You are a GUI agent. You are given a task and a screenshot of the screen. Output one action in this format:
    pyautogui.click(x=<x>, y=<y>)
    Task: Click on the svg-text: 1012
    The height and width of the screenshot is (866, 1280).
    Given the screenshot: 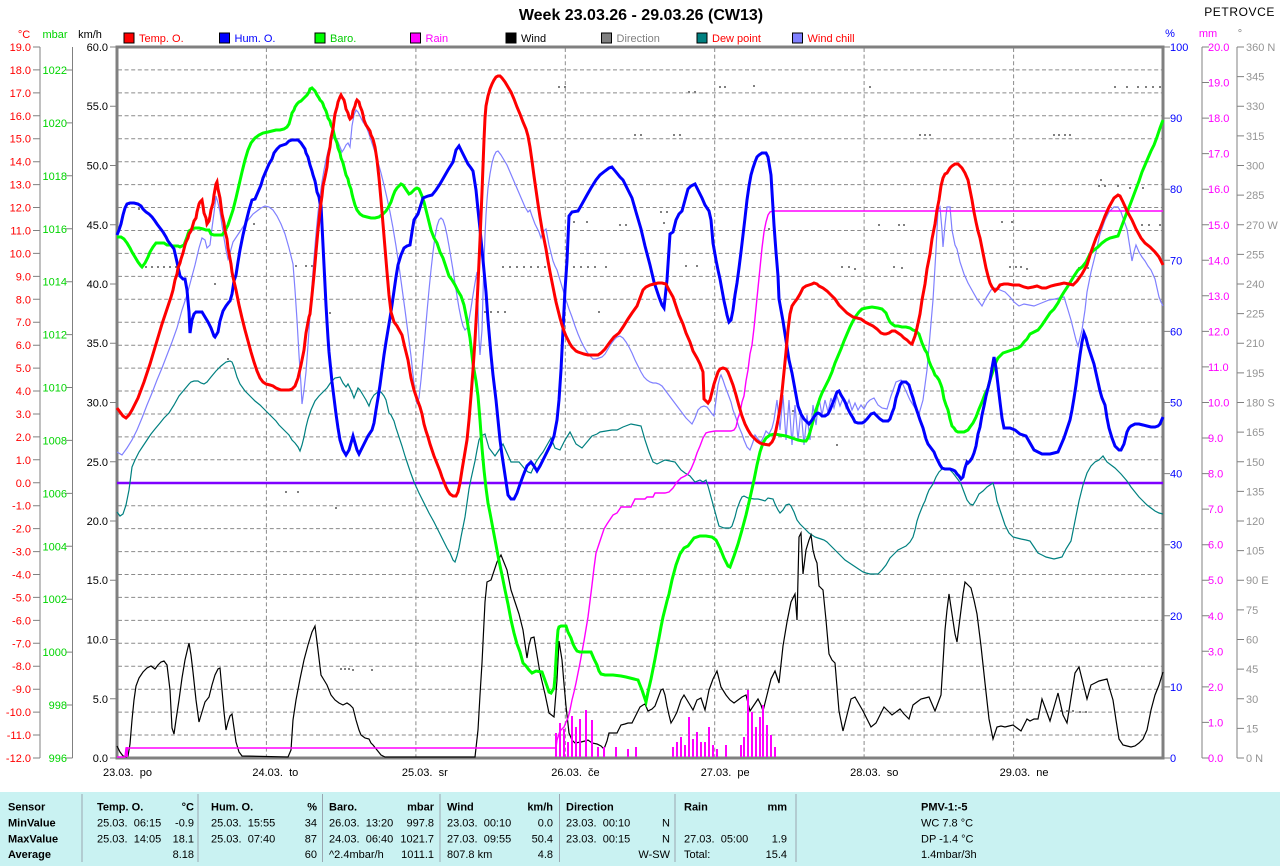 What is the action you would take?
    pyautogui.click(x=55, y=336)
    